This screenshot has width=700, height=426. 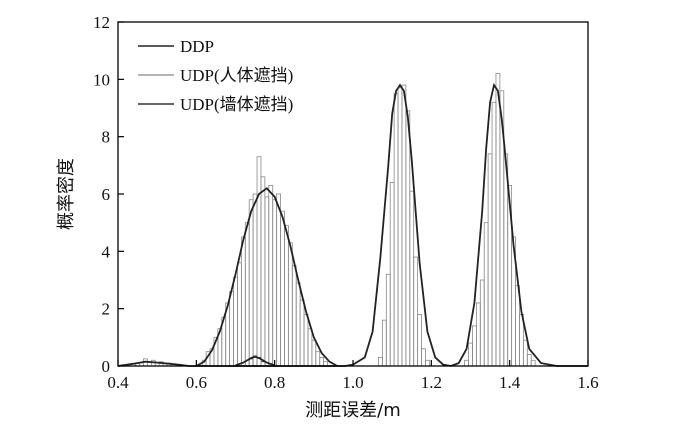 I want to click on x-tick-label: 1.0, so click(x=352, y=382).